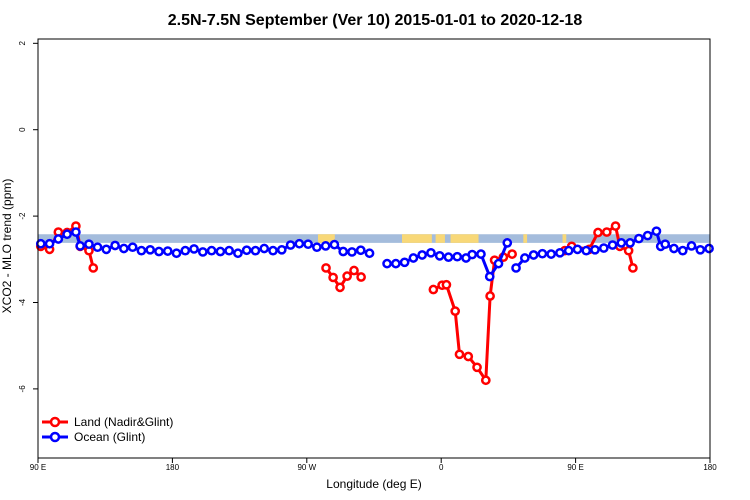  Describe the element at coordinates (28, 217) in the screenshot. I see `y-axis: 2 0 -2 -4 -6` at that location.